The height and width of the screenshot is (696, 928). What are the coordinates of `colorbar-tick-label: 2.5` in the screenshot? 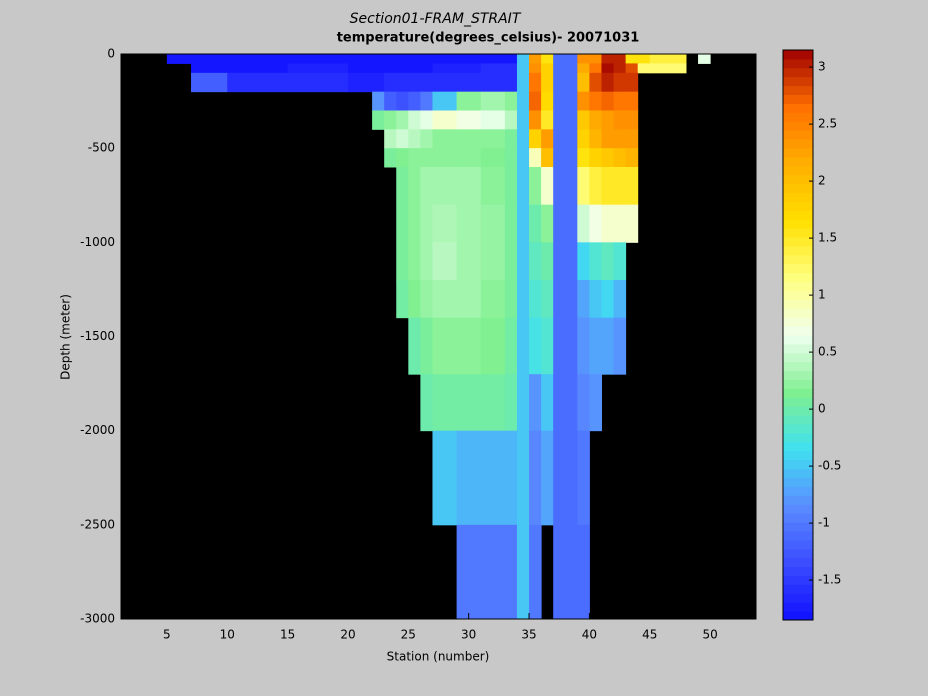 It's located at (827, 124).